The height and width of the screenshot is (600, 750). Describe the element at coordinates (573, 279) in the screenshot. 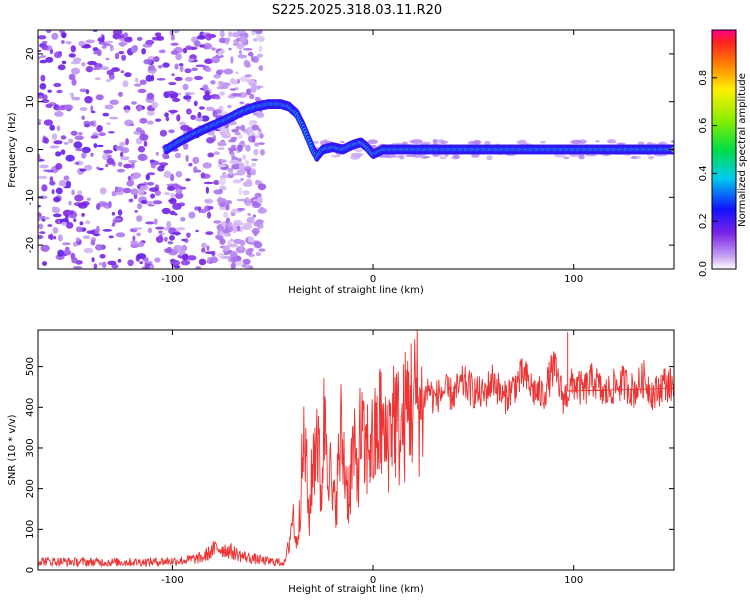

I see `spectrogram-xtick-label: 100` at that location.